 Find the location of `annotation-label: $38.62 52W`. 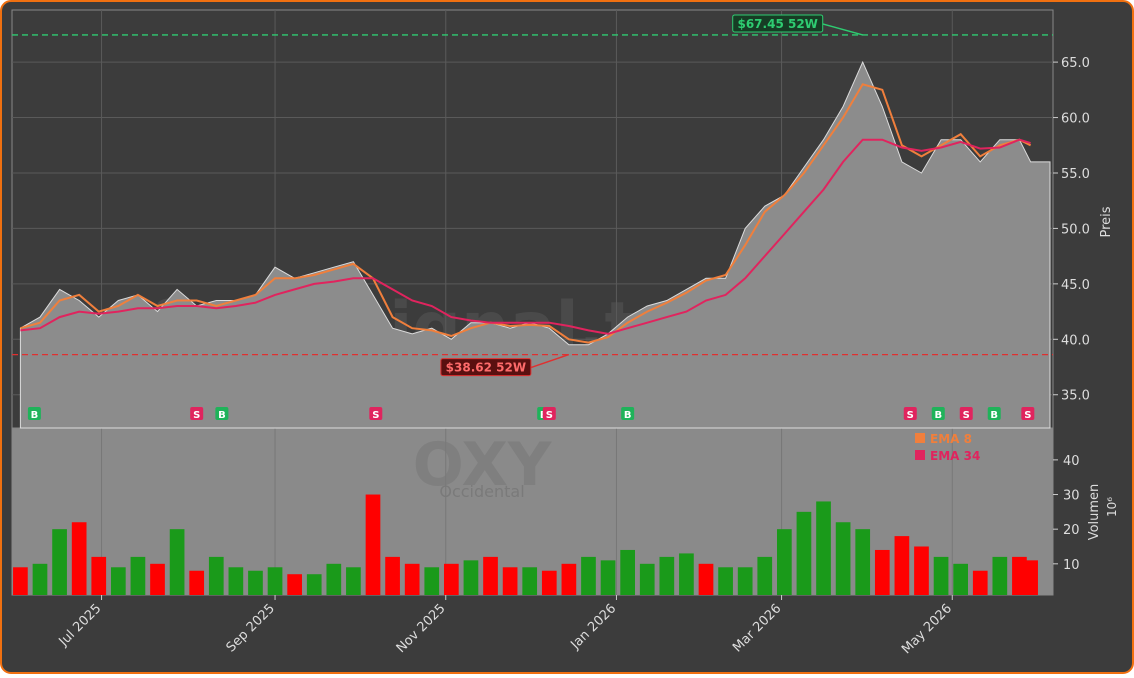

annotation-label: $38.62 52W is located at coordinates (486, 368).